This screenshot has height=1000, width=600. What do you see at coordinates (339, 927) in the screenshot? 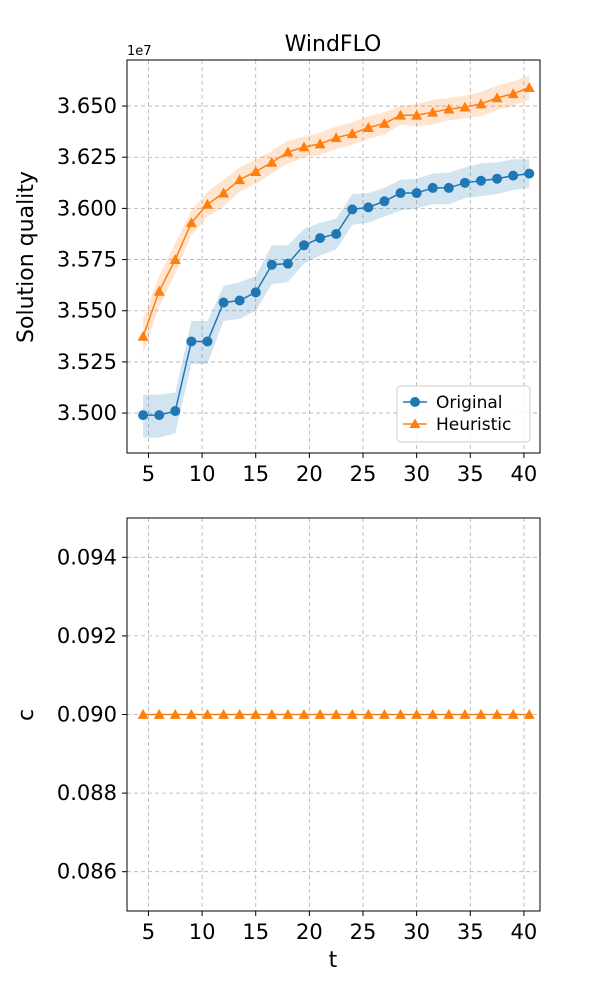
I see `bottom-x-ticks: 5 10 15 20 25 30 35 40` at bounding box center [339, 927].